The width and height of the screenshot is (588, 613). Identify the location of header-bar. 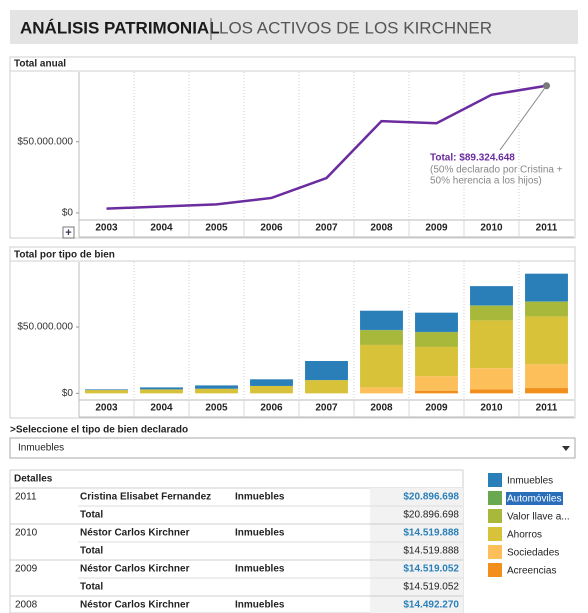
(294, 27).